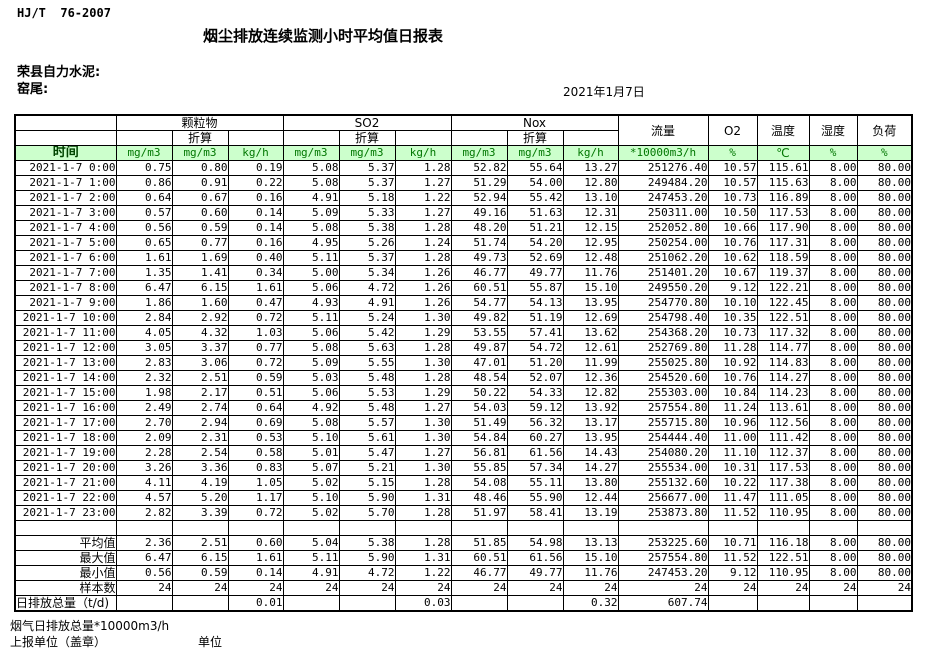 This screenshot has height=653, width=927. Describe the element at coordinates (663, 363) in the screenshot. I see `table-cell: 255025.80` at that location.